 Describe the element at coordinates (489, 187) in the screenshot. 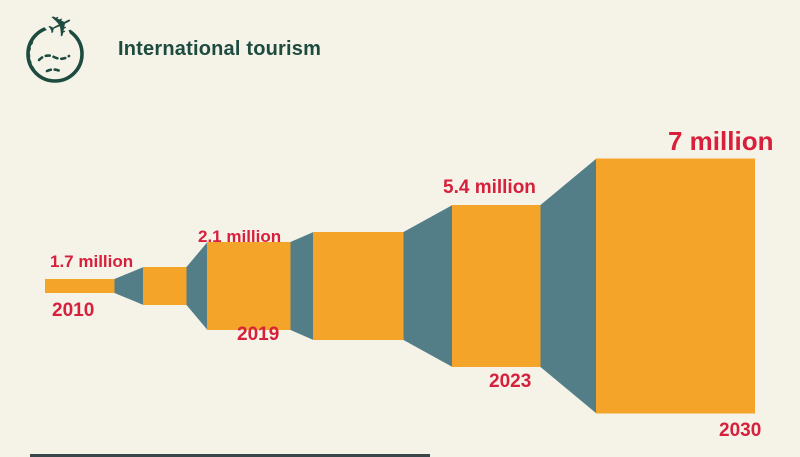

I see `value-label-2023: 5.4 million` at that location.